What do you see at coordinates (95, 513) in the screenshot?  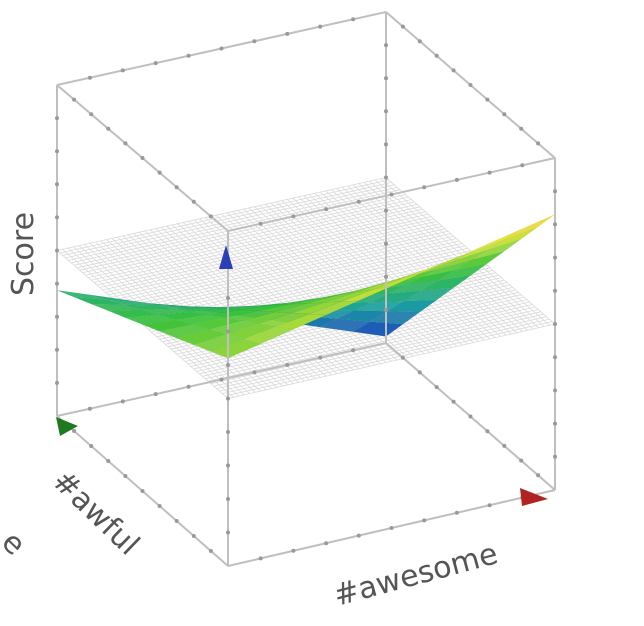 I see `y-axis-label: #awful` at bounding box center [95, 513].